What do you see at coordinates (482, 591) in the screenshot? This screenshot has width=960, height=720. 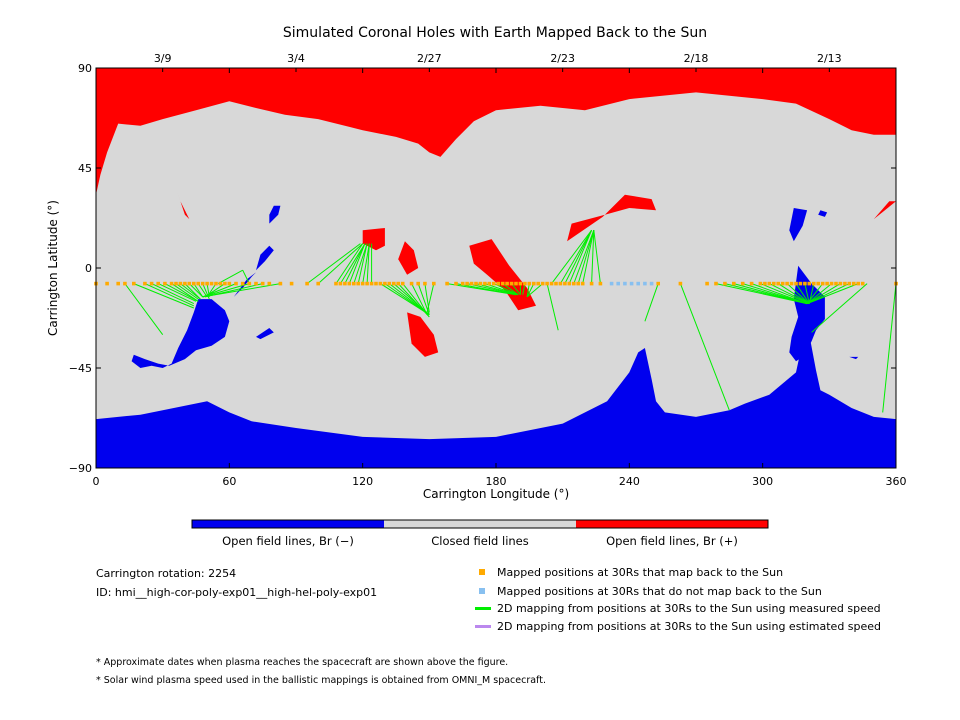 I see `legend-swatch-unmapped` at bounding box center [482, 591].